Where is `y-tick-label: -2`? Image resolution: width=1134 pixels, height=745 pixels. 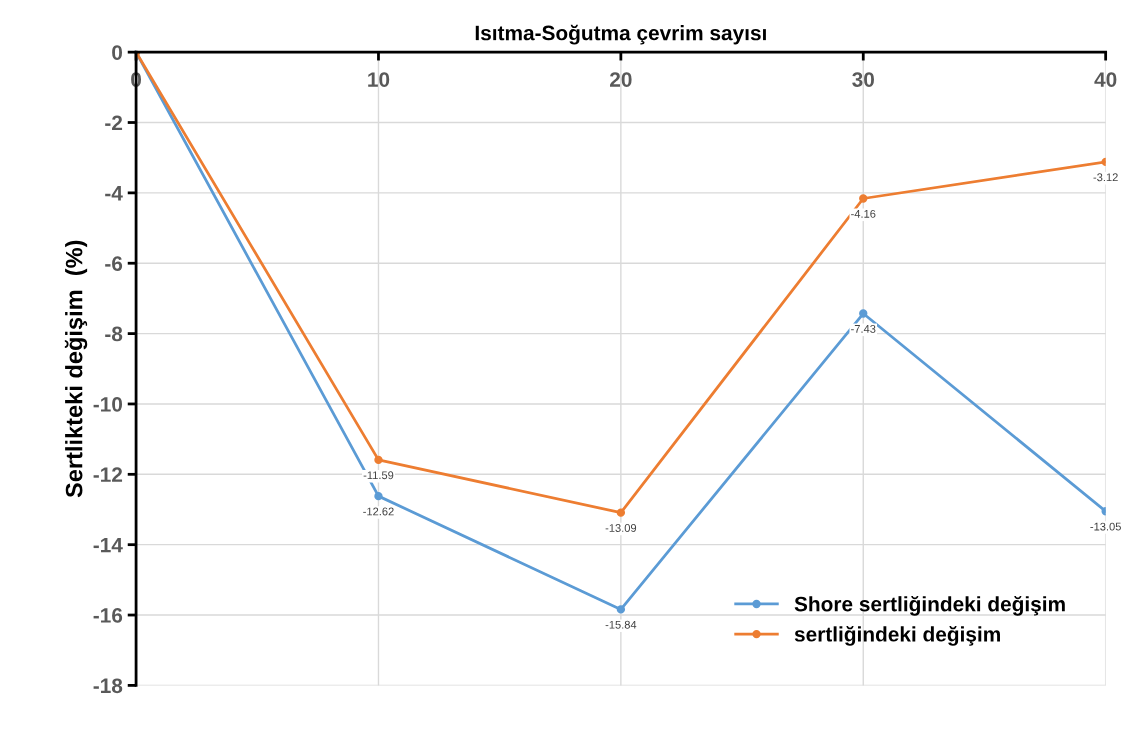
y-tick-label: -2 is located at coordinates (114, 123).